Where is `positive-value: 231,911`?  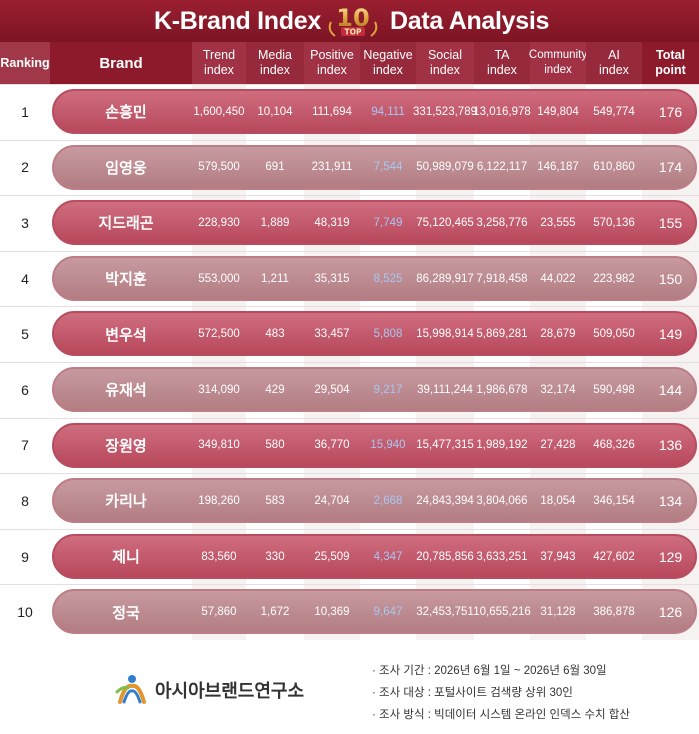 positive-value: 231,911 is located at coordinates (332, 167).